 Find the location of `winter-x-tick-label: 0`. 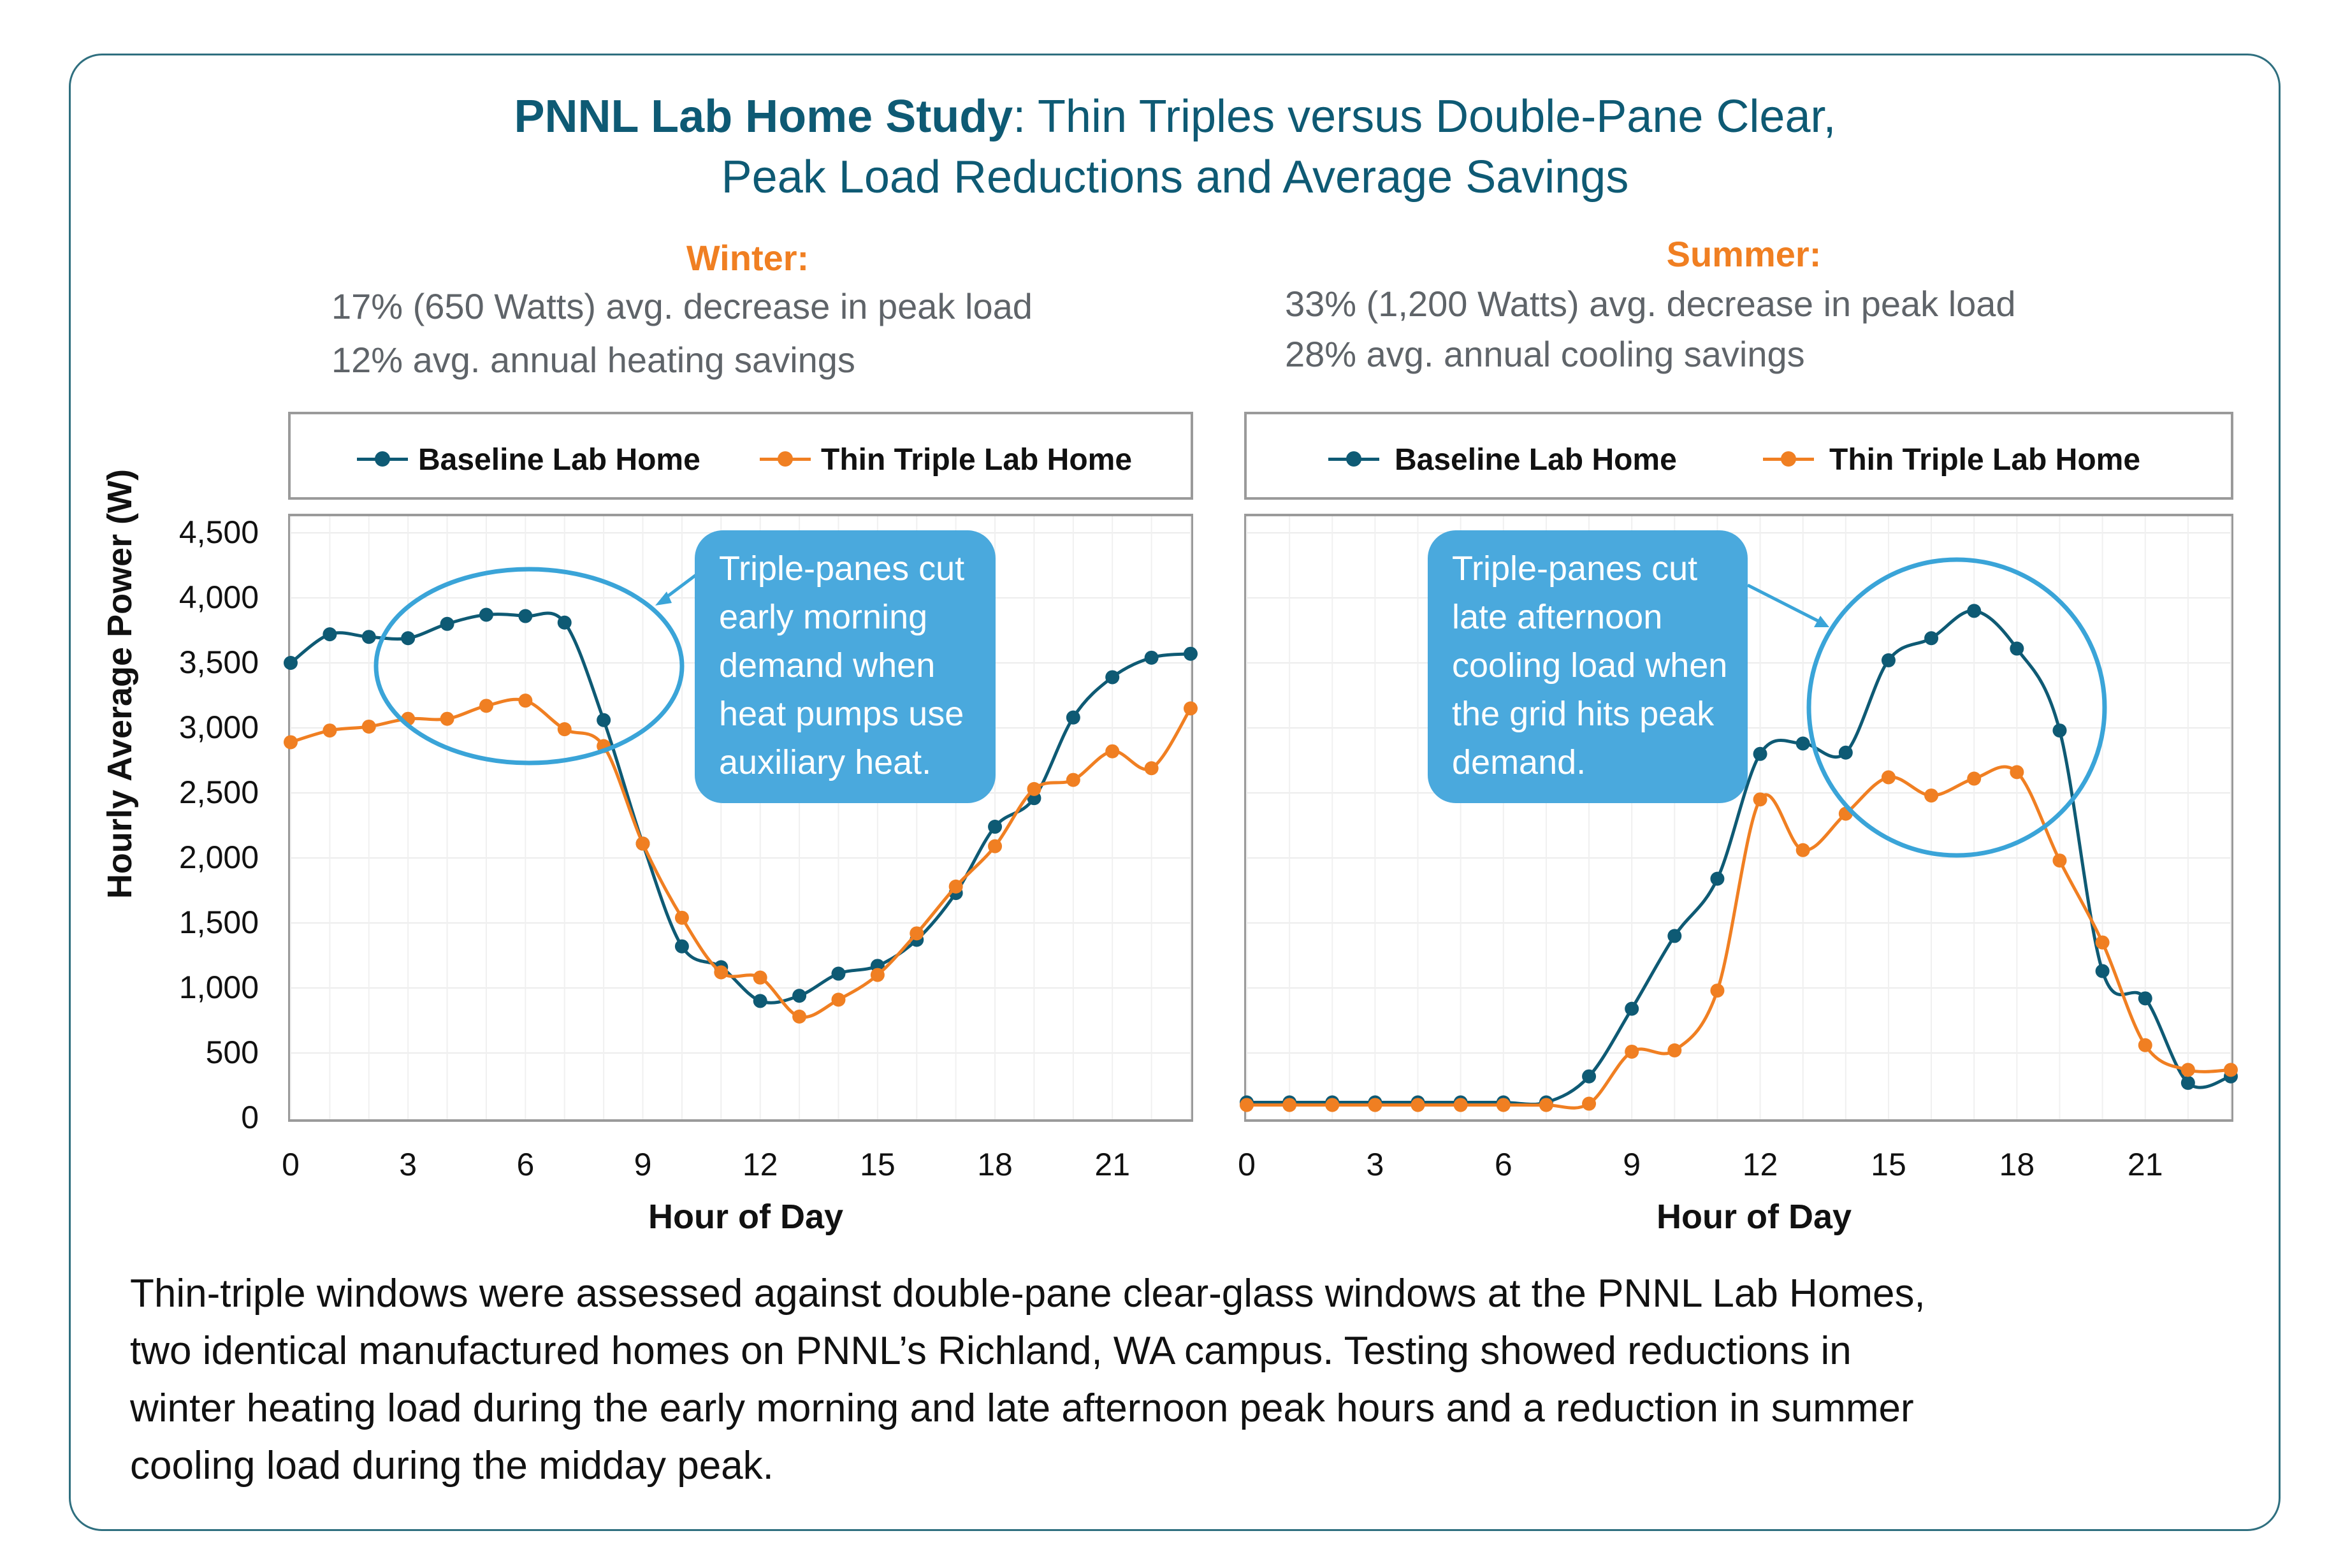

winter-x-tick-label: 0 is located at coordinates (291, 1165).